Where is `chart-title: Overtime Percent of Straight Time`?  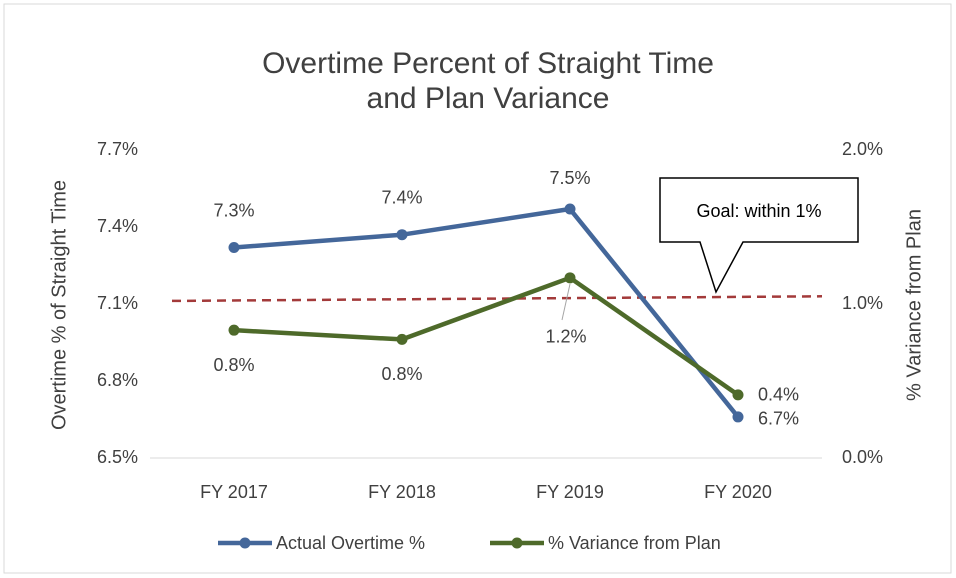 chart-title: Overtime Percent of Straight Time is located at coordinates (488, 63).